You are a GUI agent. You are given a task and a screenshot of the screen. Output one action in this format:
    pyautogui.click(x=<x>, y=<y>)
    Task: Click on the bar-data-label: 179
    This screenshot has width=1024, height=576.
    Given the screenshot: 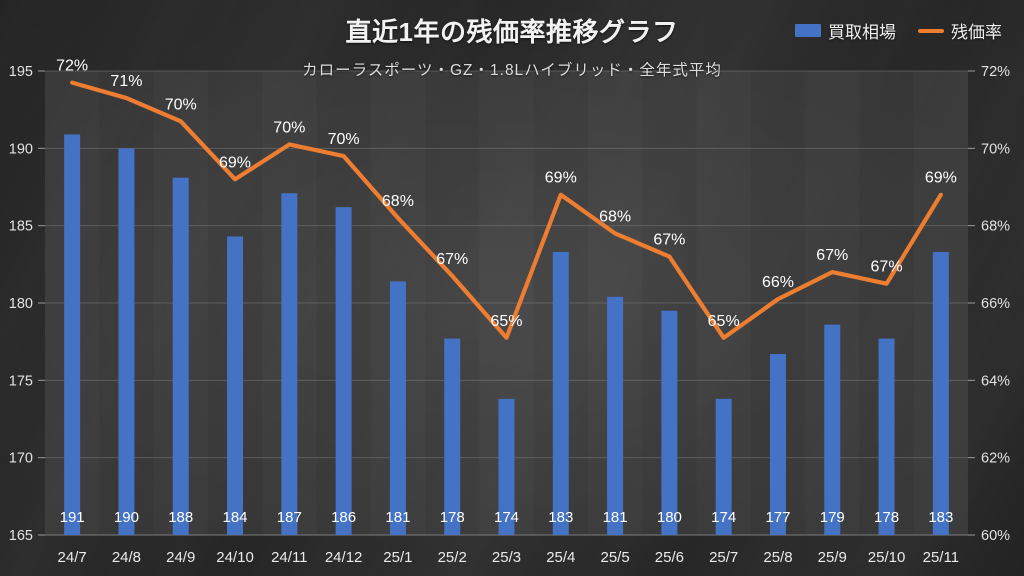 What is the action you would take?
    pyautogui.click(x=832, y=517)
    